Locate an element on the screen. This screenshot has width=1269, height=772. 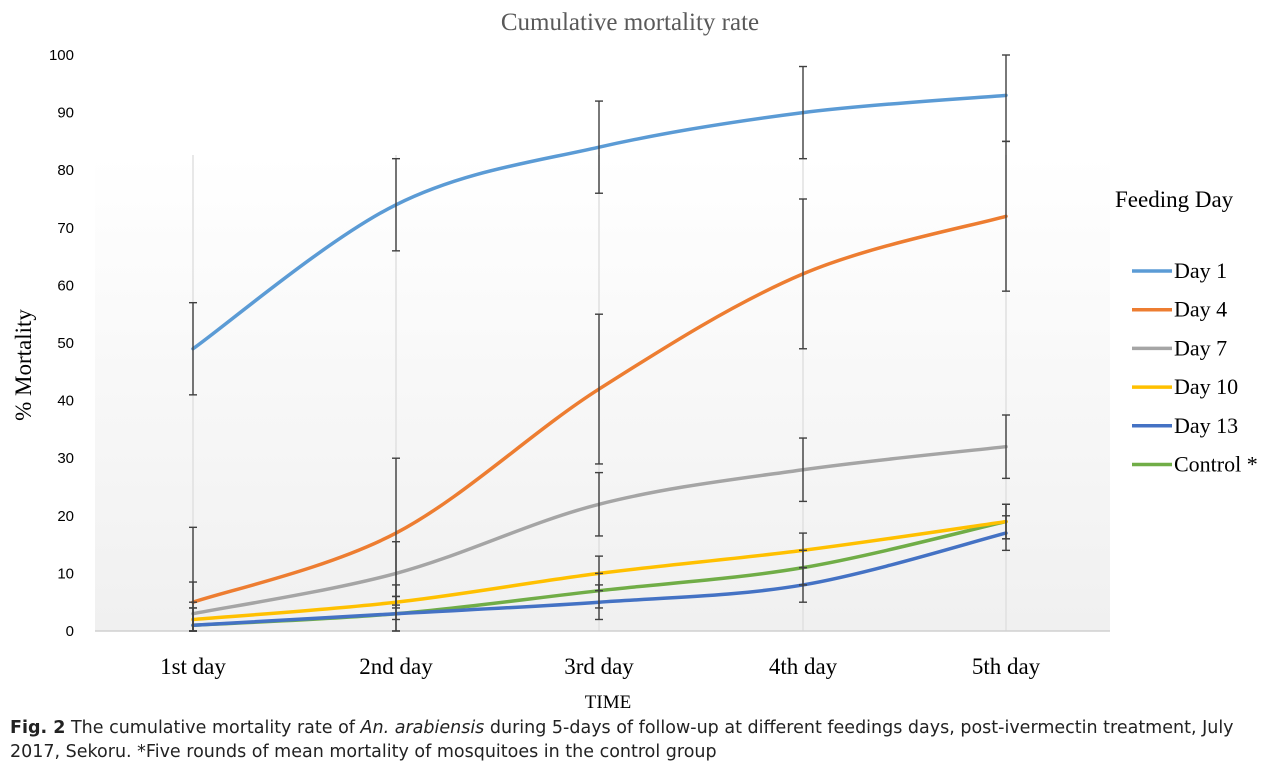
y-tick-label: 30 is located at coordinates (65, 458).